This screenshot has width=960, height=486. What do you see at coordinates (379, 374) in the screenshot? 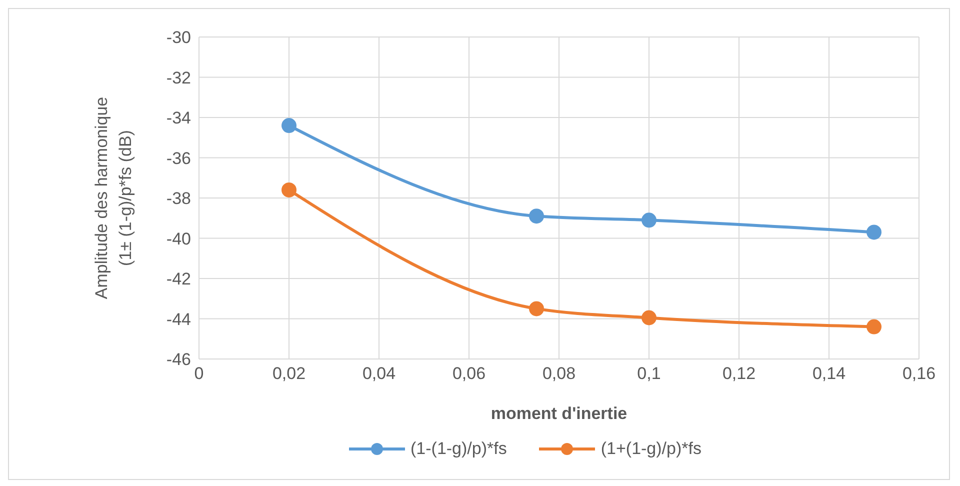
I see `x-tick-label: 0,04` at bounding box center [379, 374].